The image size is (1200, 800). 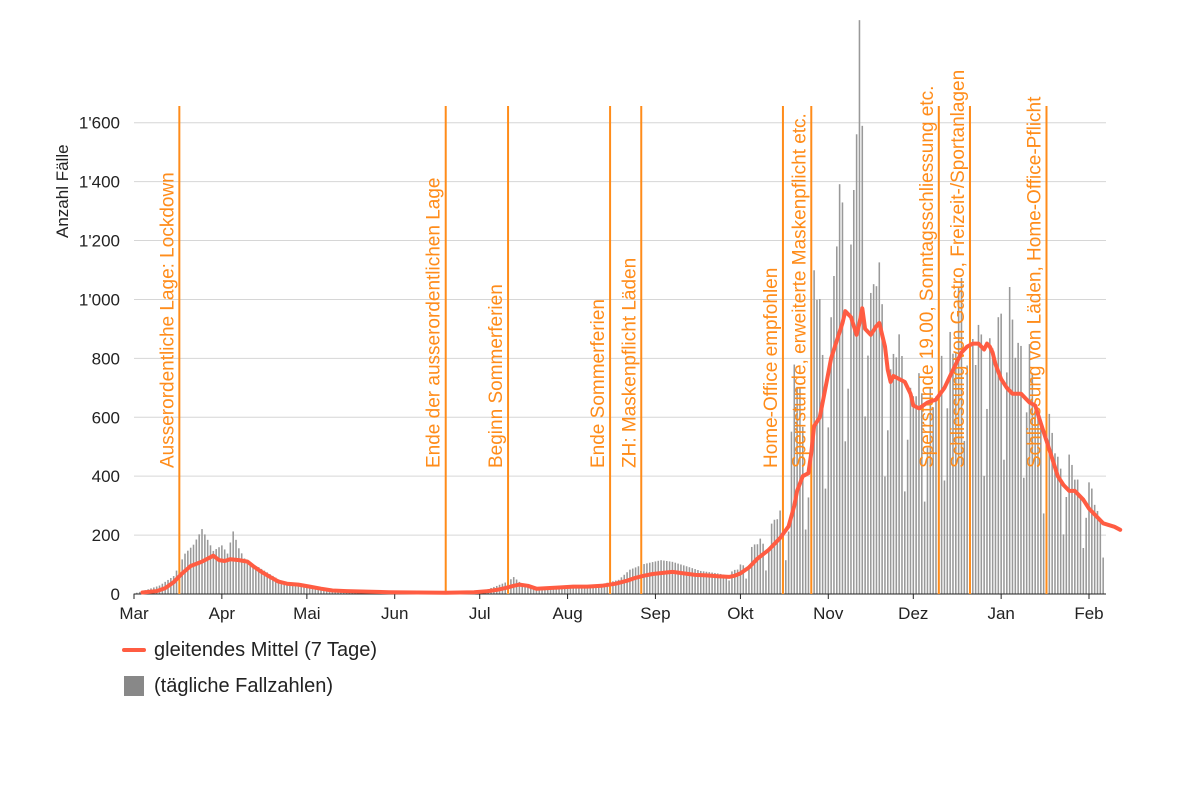 What do you see at coordinates (598, 383) in the screenshot?
I see `annotation-label: Ende Sommerferien` at bounding box center [598, 383].